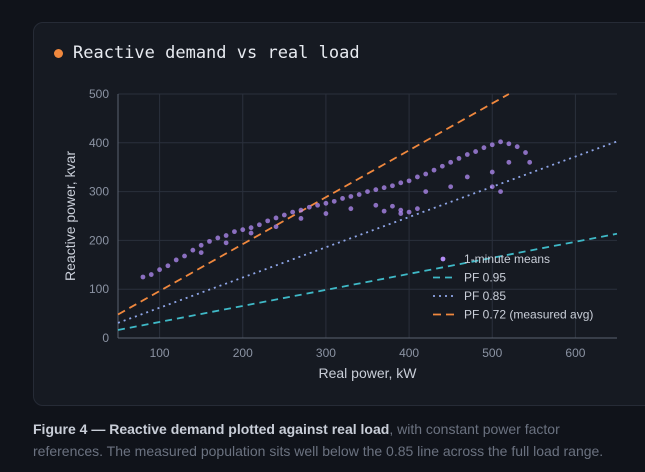 Image resolution: width=645 pixels, height=472 pixels. Describe the element at coordinates (99, 94) in the screenshot. I see `y-tick-label: 500` at that location.